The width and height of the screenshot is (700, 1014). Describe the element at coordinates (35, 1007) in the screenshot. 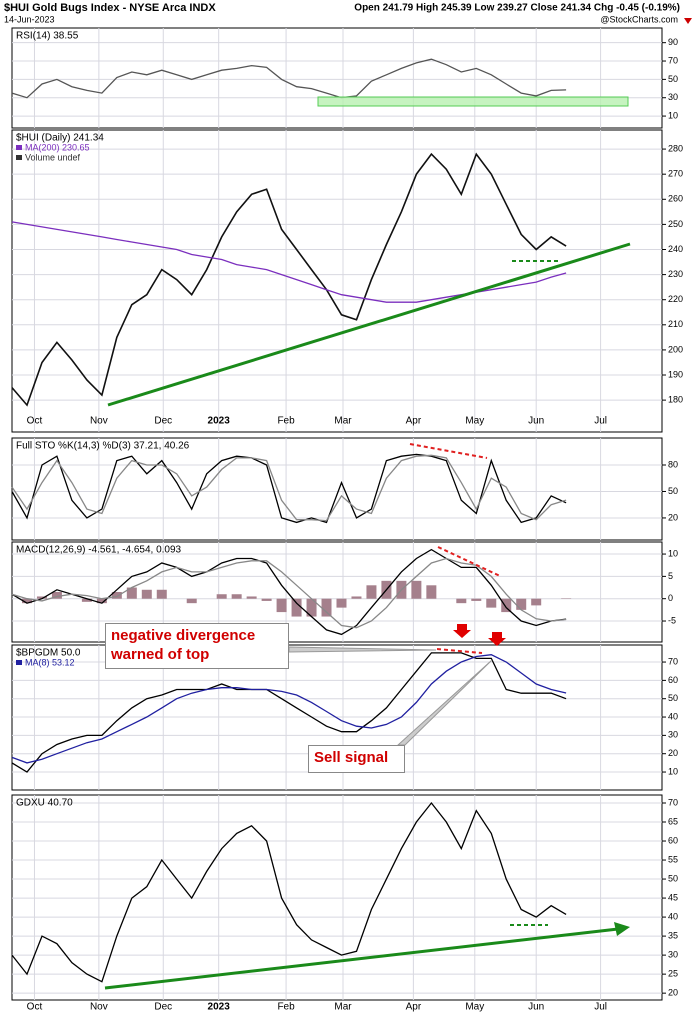

I see `x-tick-label: Oct` at that location.